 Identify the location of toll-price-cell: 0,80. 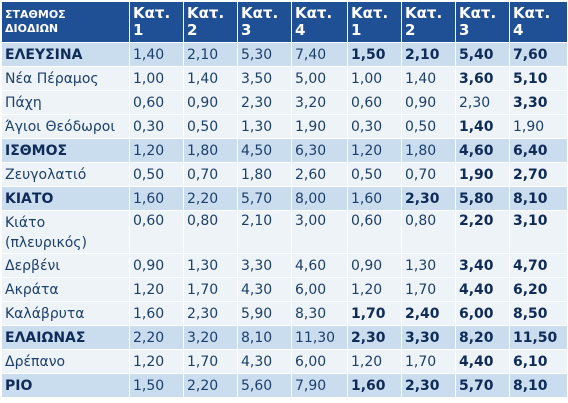
(428, 232).